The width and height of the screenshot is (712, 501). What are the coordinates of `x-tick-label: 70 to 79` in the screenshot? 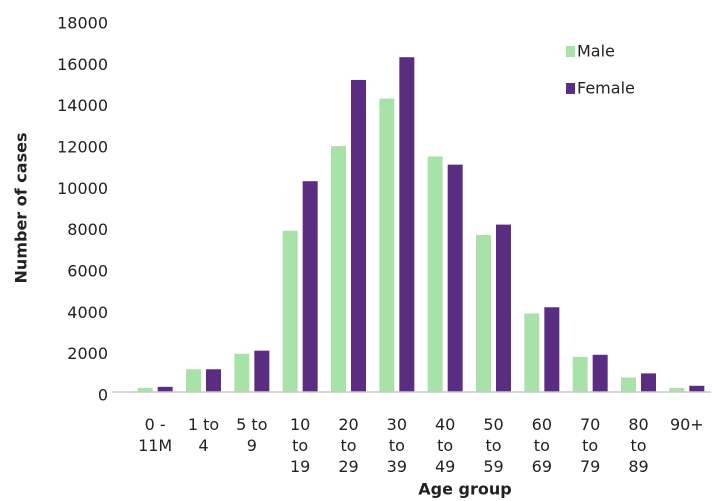 It's located at (590, 445).